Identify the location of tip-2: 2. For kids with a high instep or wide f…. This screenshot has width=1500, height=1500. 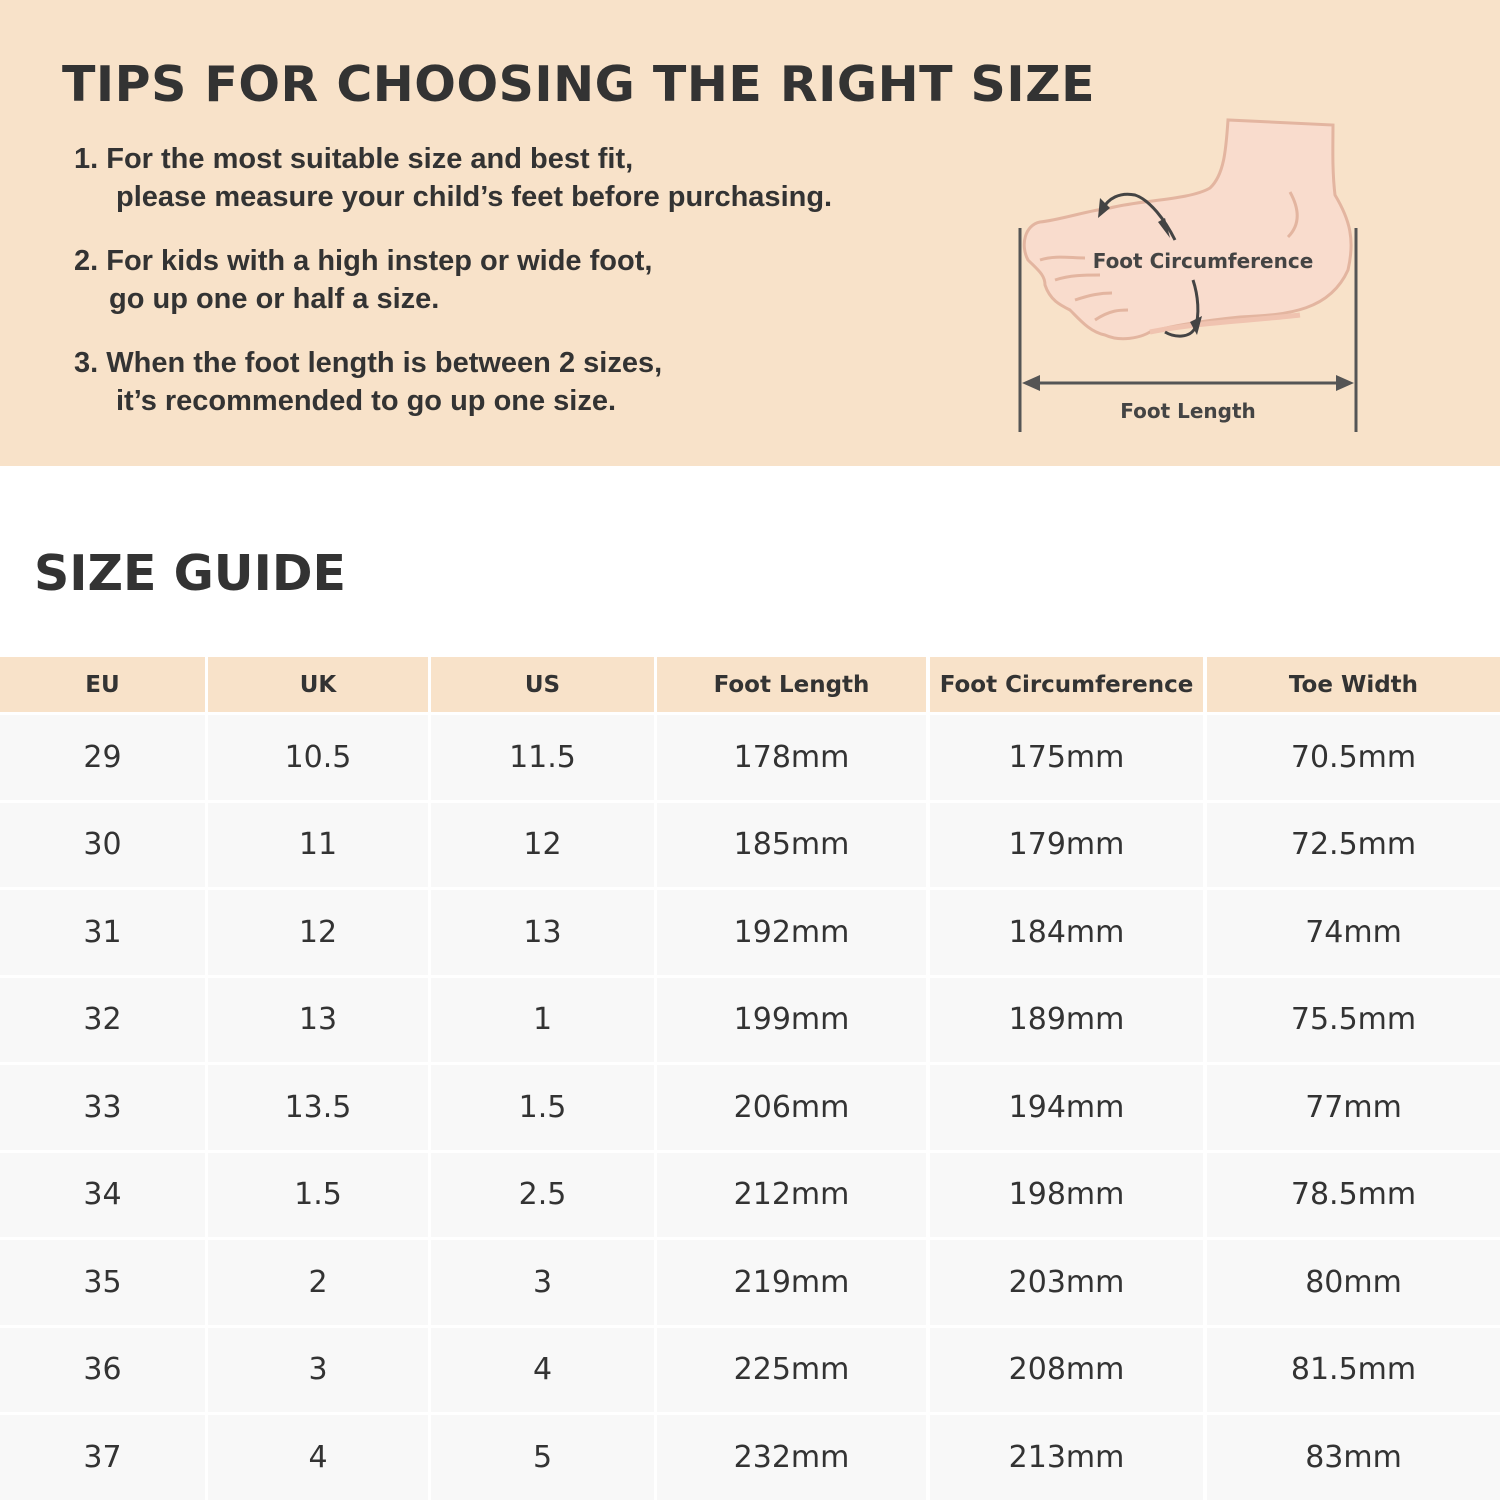
(363, 280).